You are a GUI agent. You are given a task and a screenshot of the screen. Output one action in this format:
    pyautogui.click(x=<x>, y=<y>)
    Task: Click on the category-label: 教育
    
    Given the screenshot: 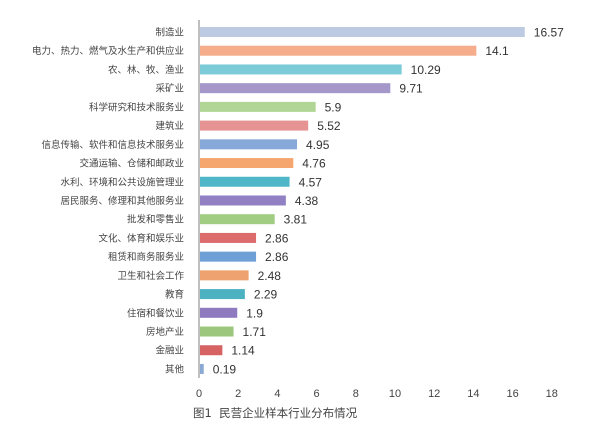 What is the action you would take?
    pyautogui.click(x=174, y=295)
    